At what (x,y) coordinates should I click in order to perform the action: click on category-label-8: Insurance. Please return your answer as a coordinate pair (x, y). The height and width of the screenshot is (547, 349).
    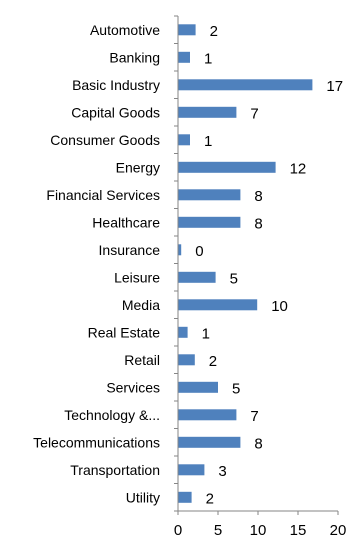
    Looking at the image, I should click on (130, 250).